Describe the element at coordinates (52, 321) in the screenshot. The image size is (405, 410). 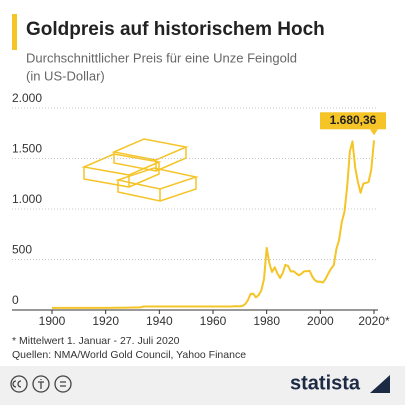
I see `x-tick-label: 1900` at that location.